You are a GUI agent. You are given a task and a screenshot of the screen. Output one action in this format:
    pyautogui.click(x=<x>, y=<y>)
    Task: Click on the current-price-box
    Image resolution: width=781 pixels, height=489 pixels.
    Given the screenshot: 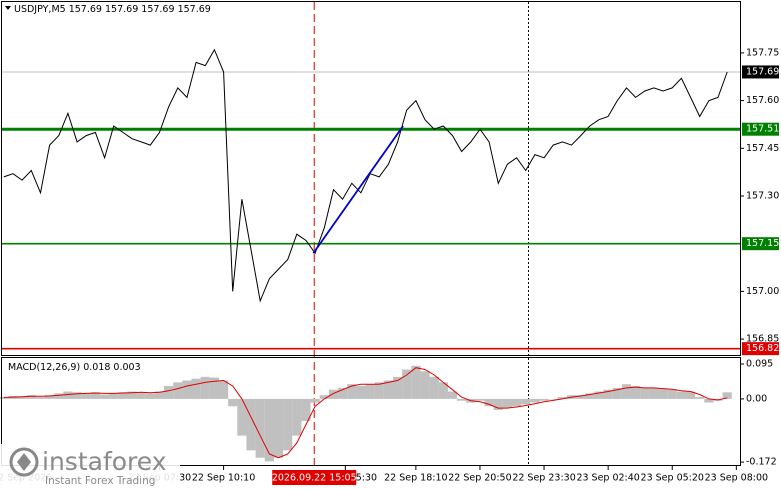 What is the action you would take?
    pyautogui.click(x=760, y=72)
    